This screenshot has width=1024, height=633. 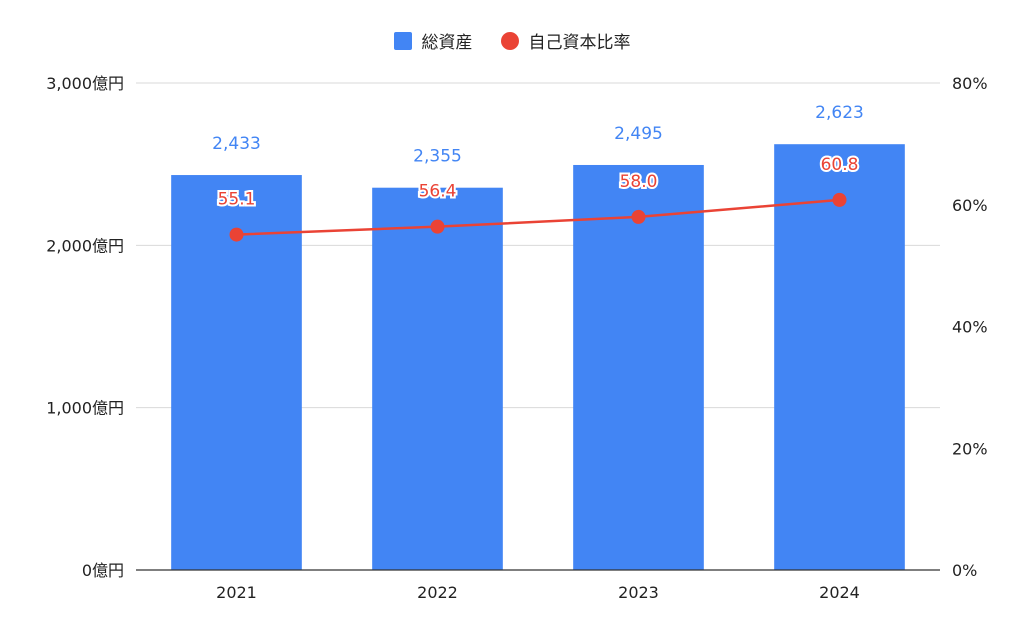 I want to click on legend-label-equity-ratio: 自己資本比率, so click(x=579, y=43).